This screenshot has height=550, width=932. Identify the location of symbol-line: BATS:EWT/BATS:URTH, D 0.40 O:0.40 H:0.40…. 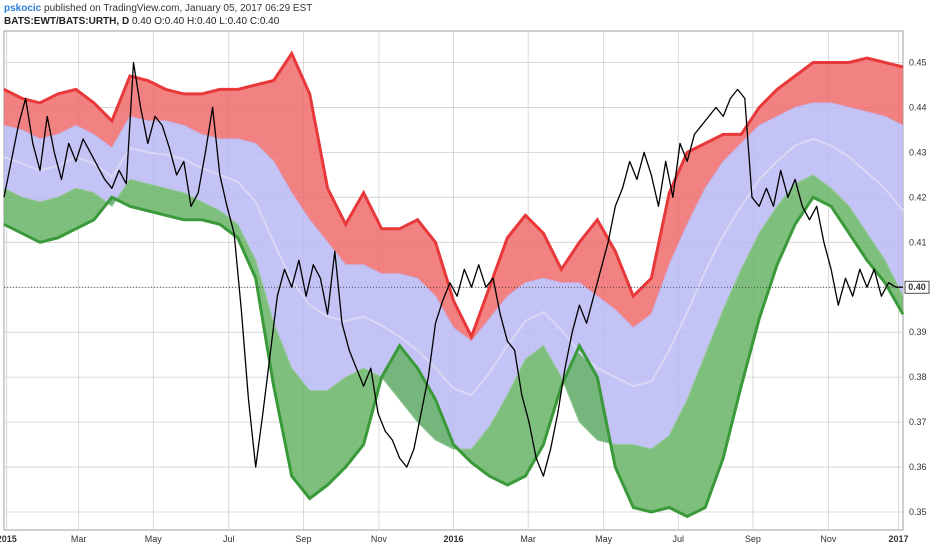
(158, 21).